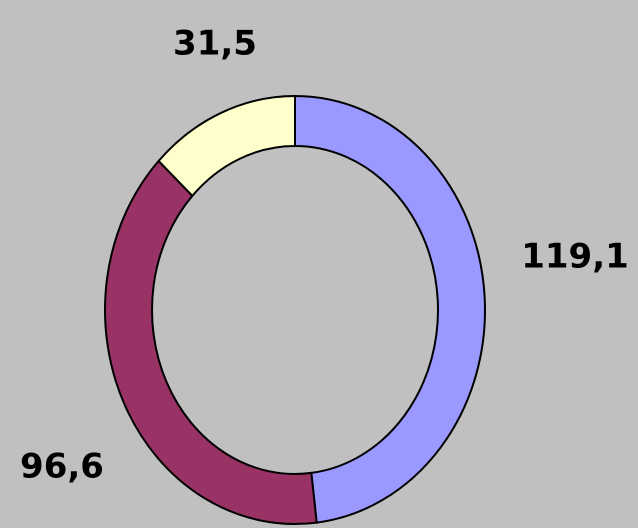 This screenshot has width=638, height=528. What do you see at coordinates (215, 44) in the screenshot?
I see `data-label: 31,5` at bounding box center [215, 44].